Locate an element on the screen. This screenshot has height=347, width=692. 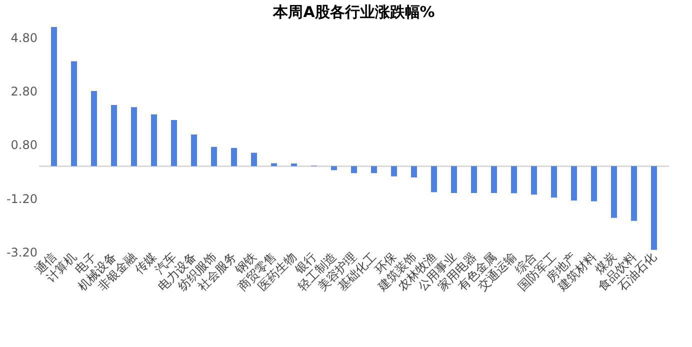
y-tick-label: 4.80 is located at coordinates (24, 37).